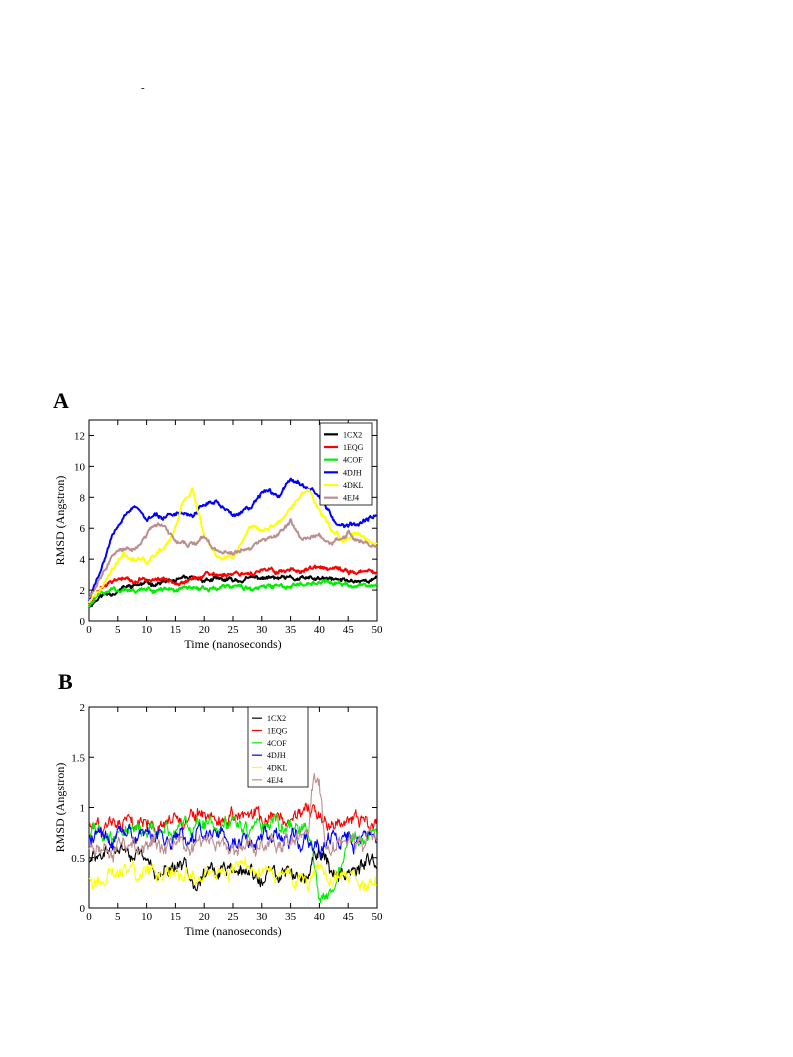 This screenshot has width=793, height=1057. Describe the element at coordinates (83, 809) in the screenshot. I see `y-tick-label: 1` at that location.